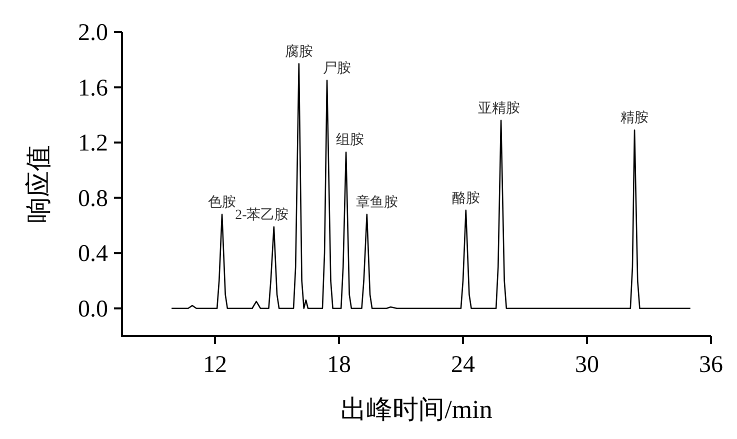  Describe the element at coordinates (38, 184) in the screenshot. I see `y-axis-title: 响应值` at that location.